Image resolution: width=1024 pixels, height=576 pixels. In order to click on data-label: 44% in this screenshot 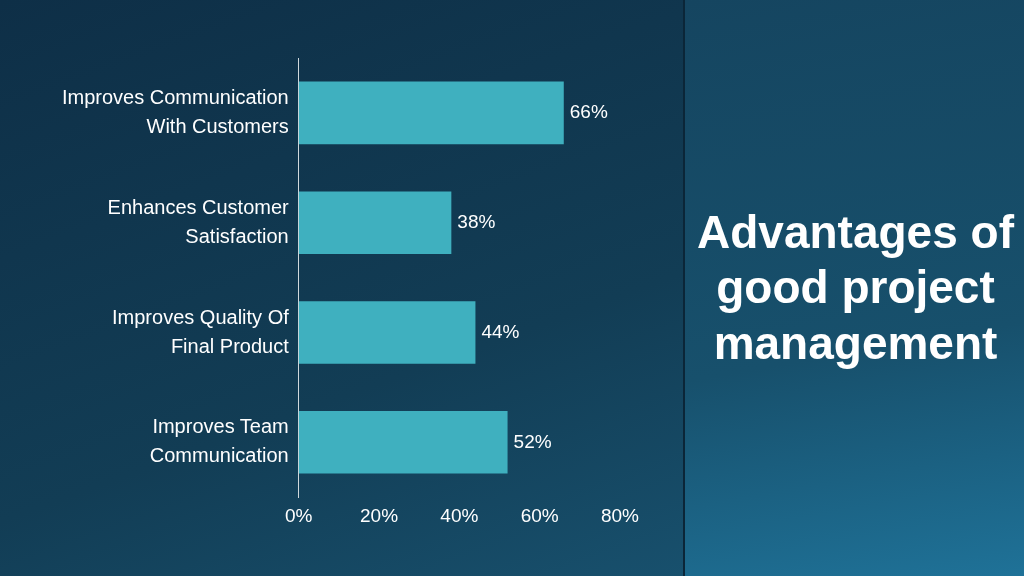, I will do `click(500, 331)`.